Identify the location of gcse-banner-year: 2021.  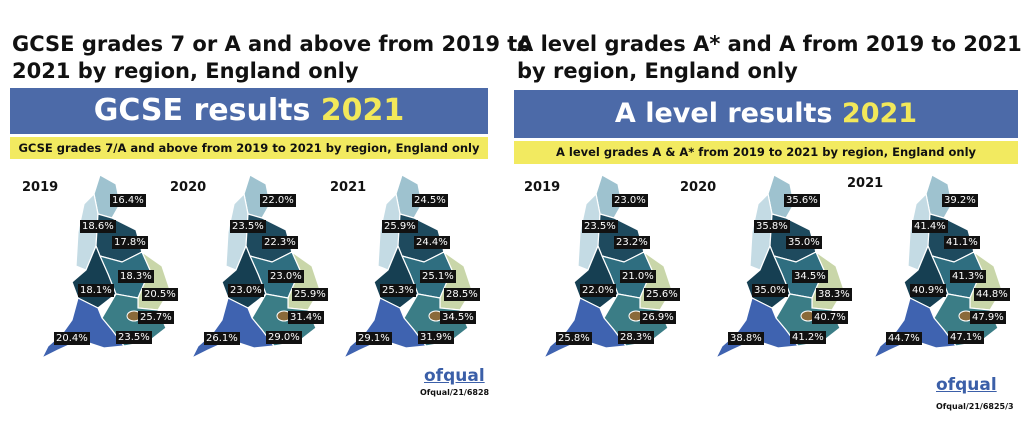
(362, 110).